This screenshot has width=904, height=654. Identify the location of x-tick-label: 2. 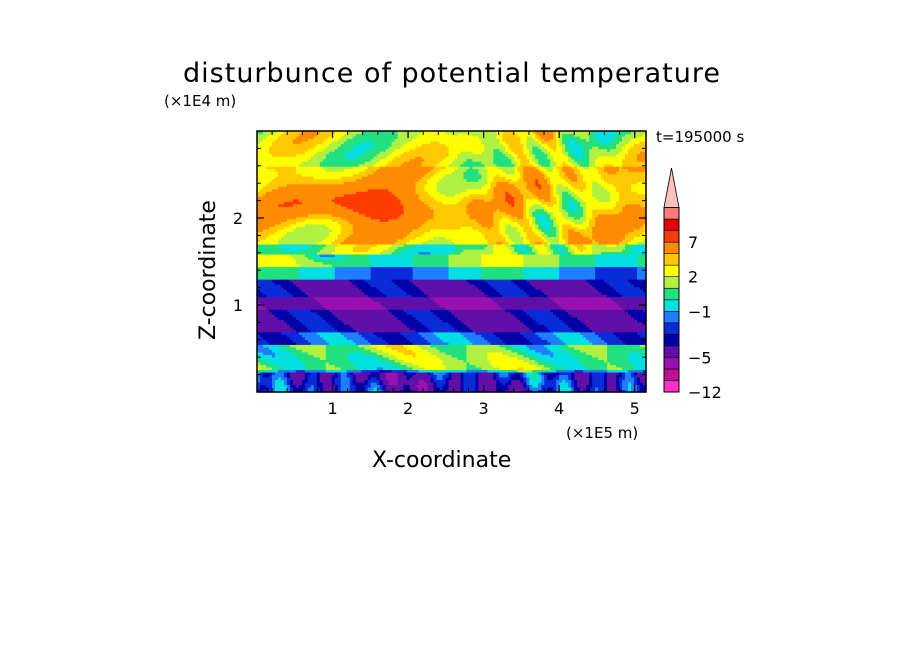
(408, 408).